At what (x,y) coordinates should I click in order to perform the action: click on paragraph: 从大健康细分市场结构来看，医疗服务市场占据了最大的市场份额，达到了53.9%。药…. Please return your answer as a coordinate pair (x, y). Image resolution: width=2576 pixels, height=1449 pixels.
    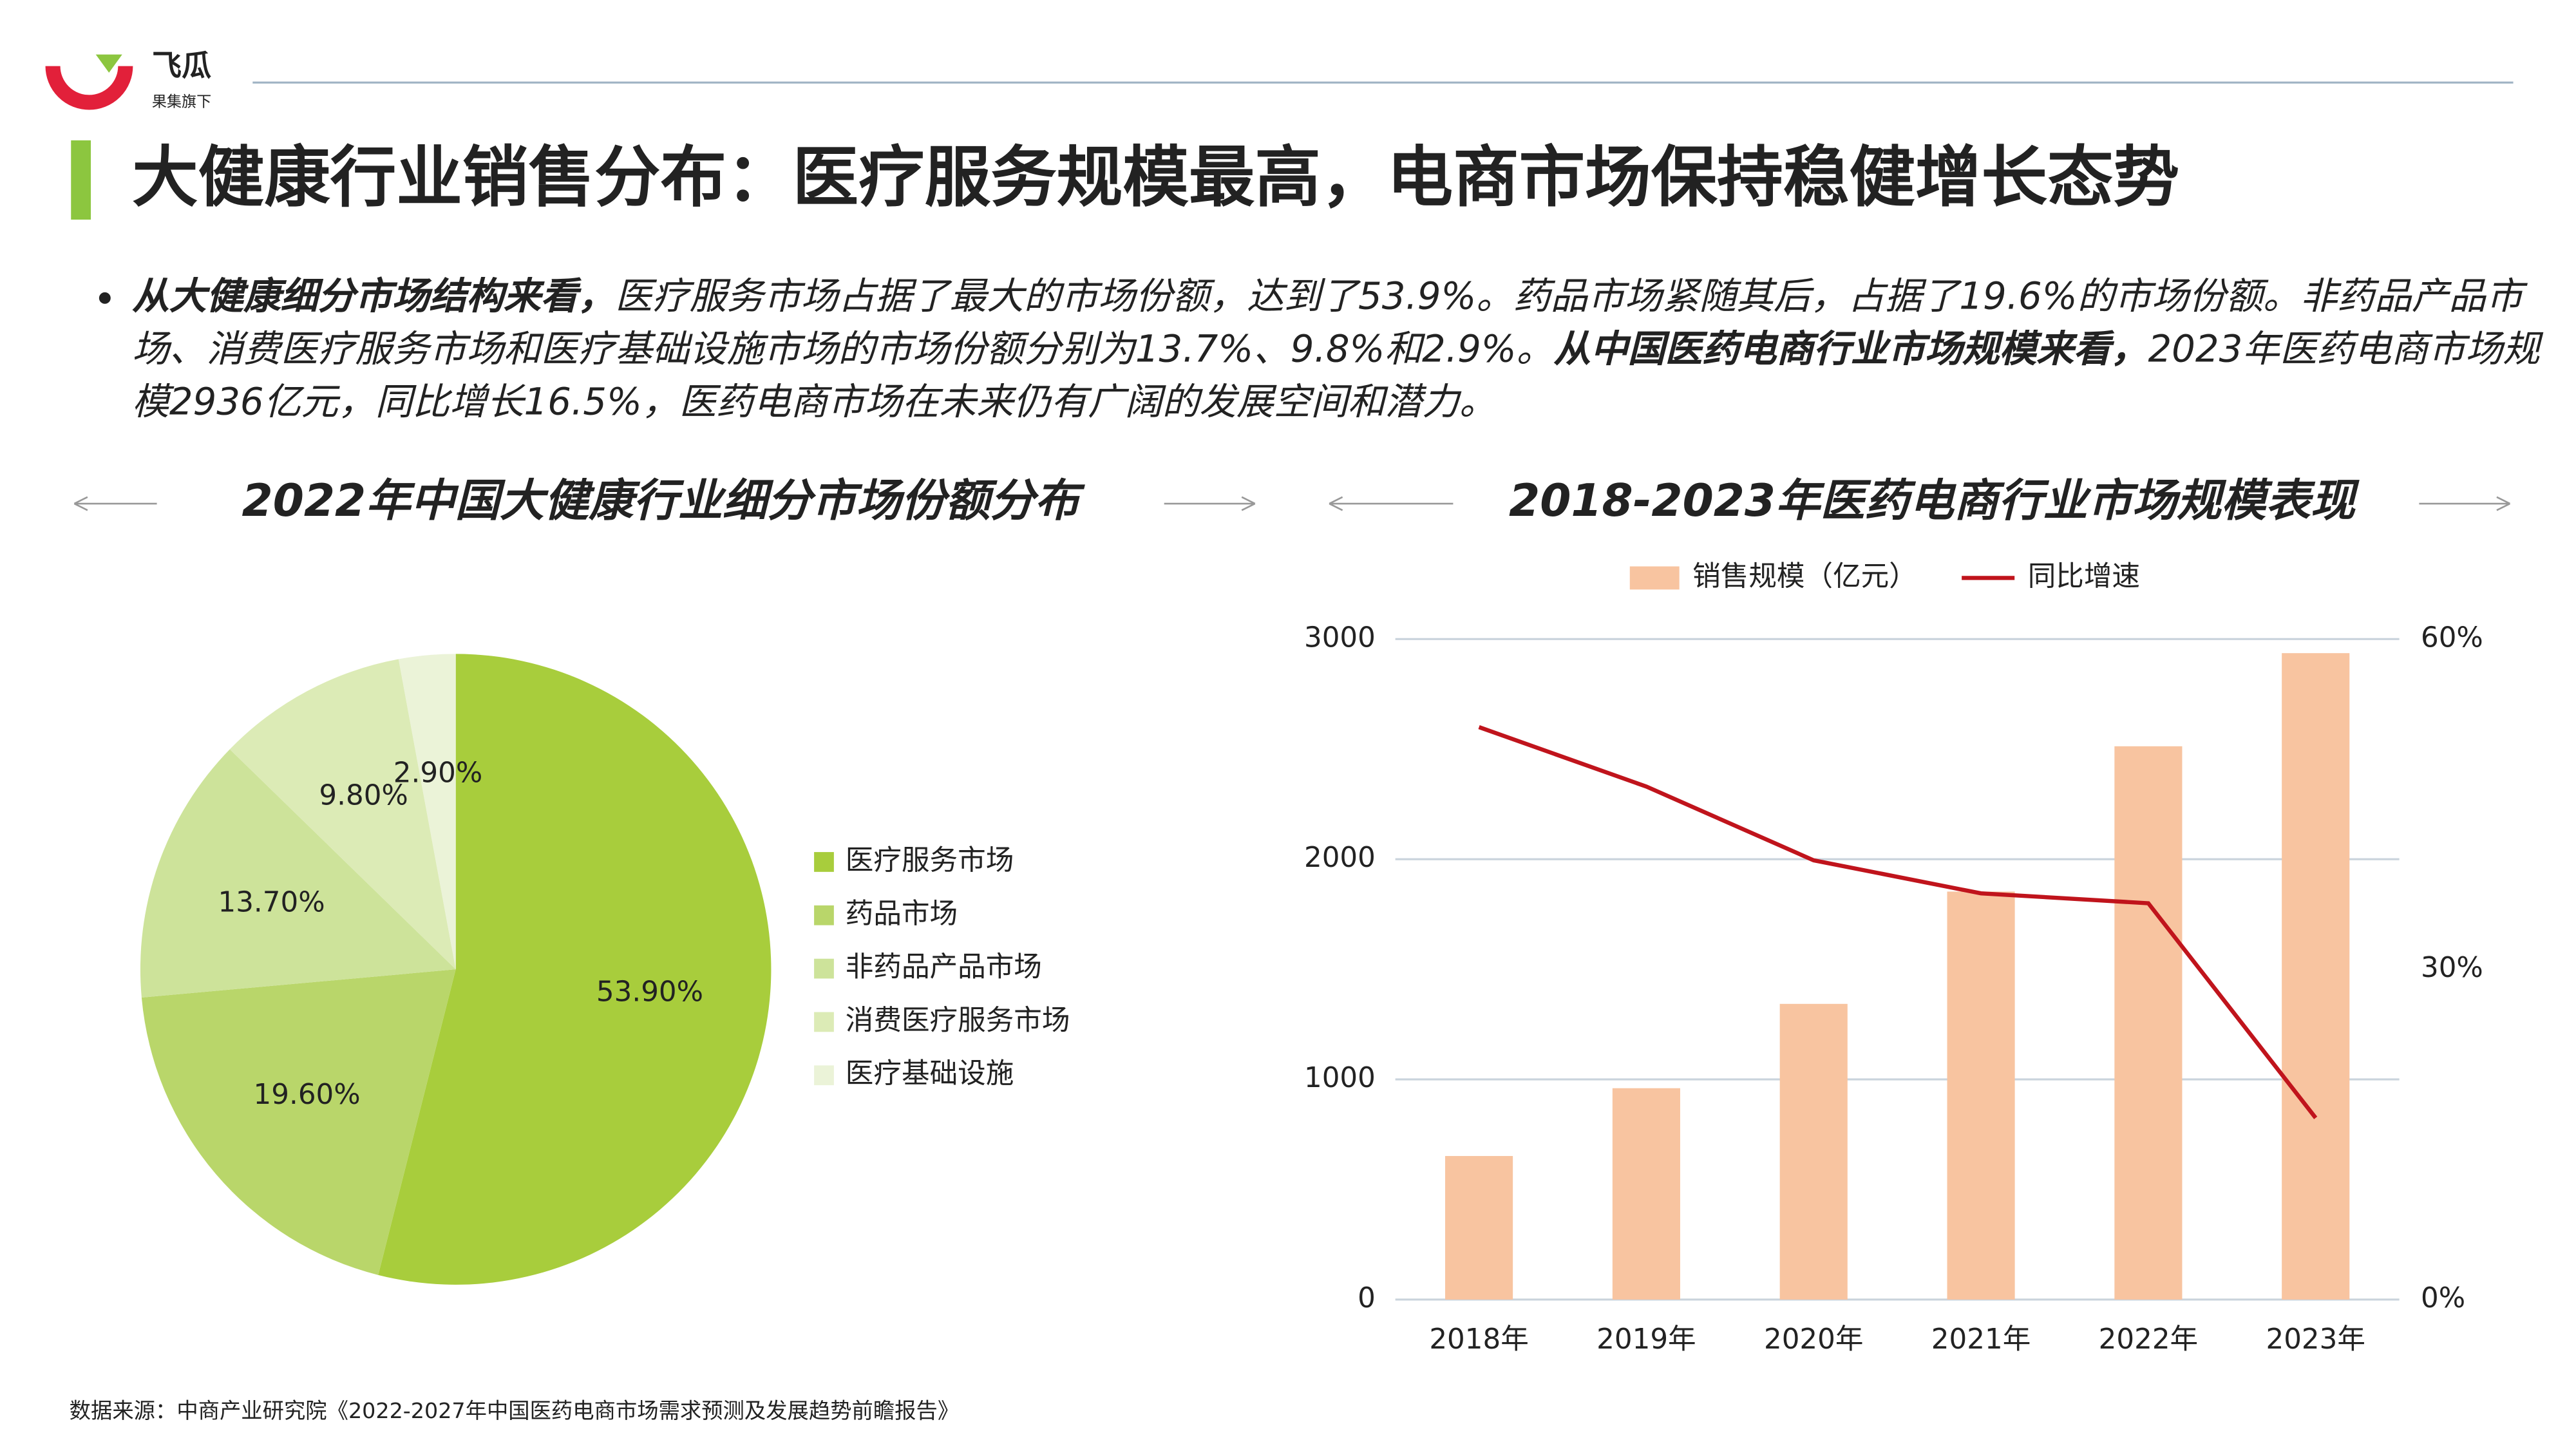
    Looking at the image, I should click on (1354, 350).